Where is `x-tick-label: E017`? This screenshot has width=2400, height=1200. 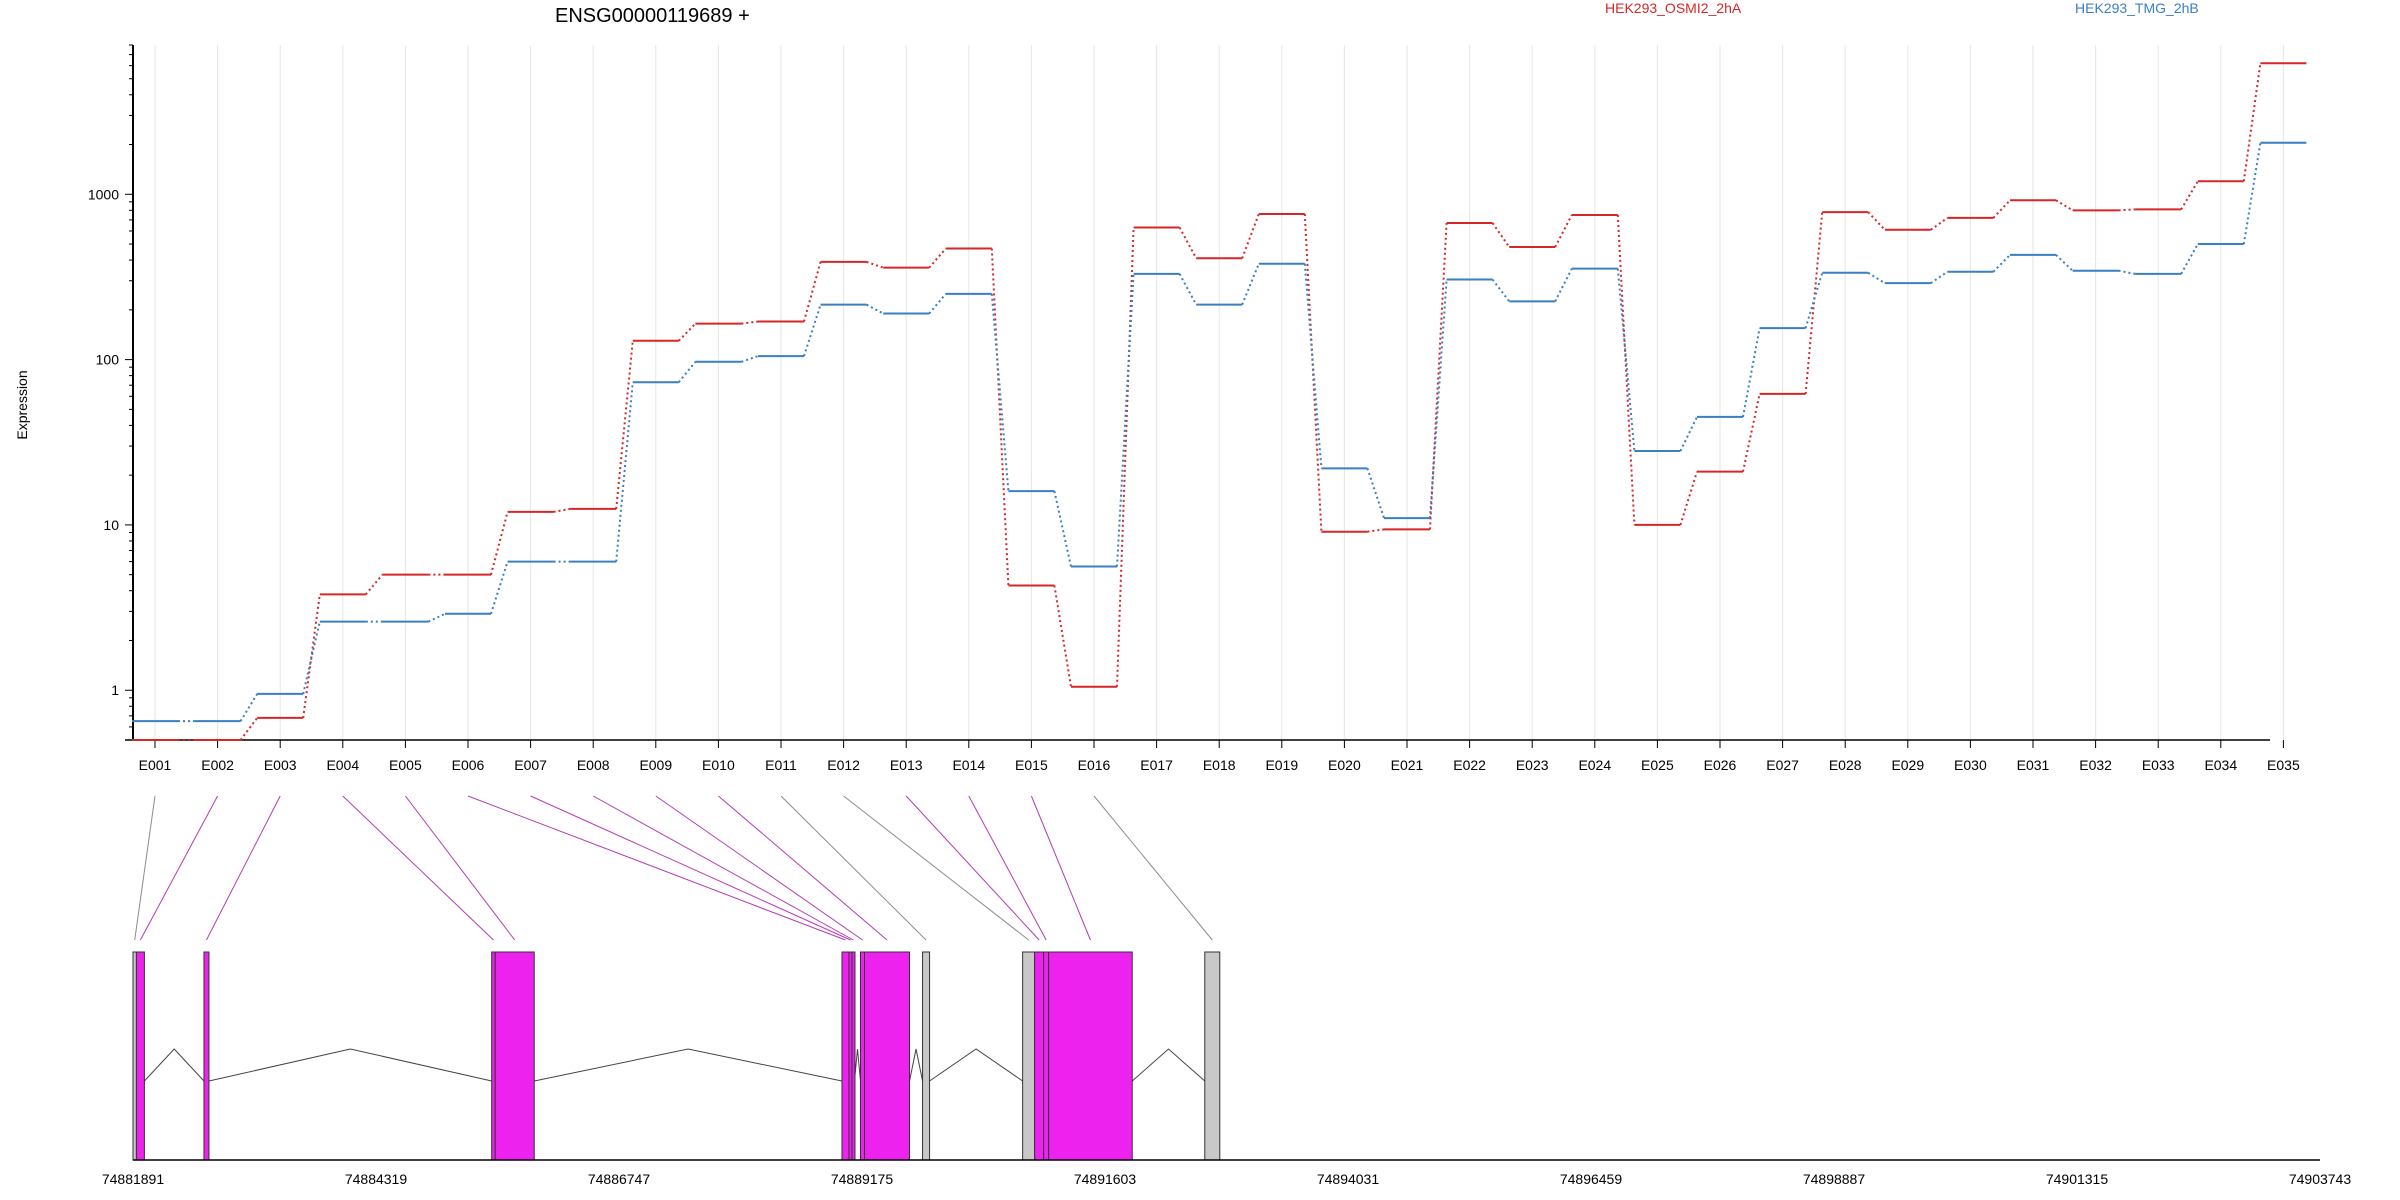
x-tick-label: E017 is located at coordinates (1156, 765).